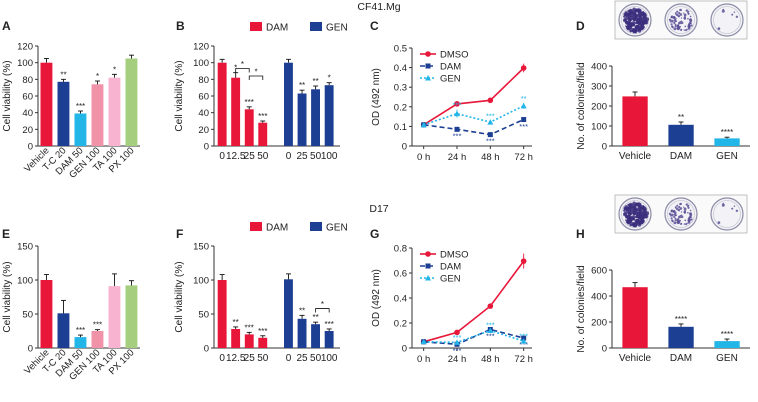 Image resolution: width=758 pixels, height=402 pixels. Describe the element at coordinates (599, 67) in the screenshot. I see `y-tick-label: 400` at that location.